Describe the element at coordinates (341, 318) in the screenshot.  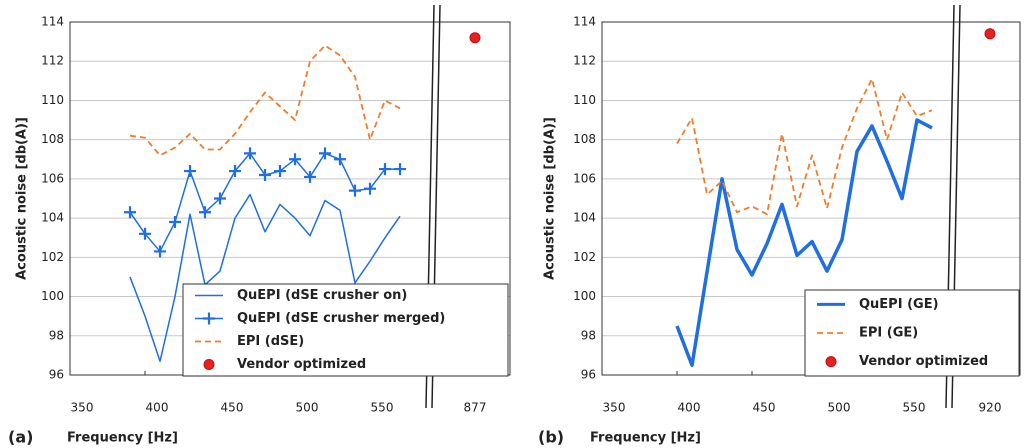
I see `legend-label: QuEPI (dSE crusher merged)` at that location.